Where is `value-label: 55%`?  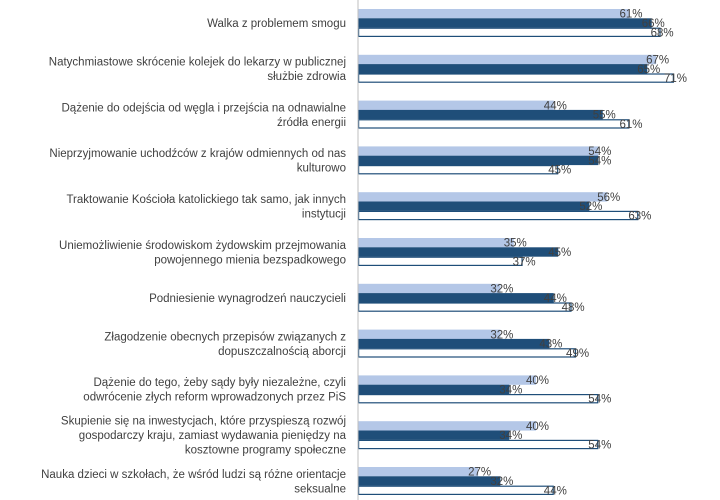 value-label: 55% is located at coordinates (604, 116).